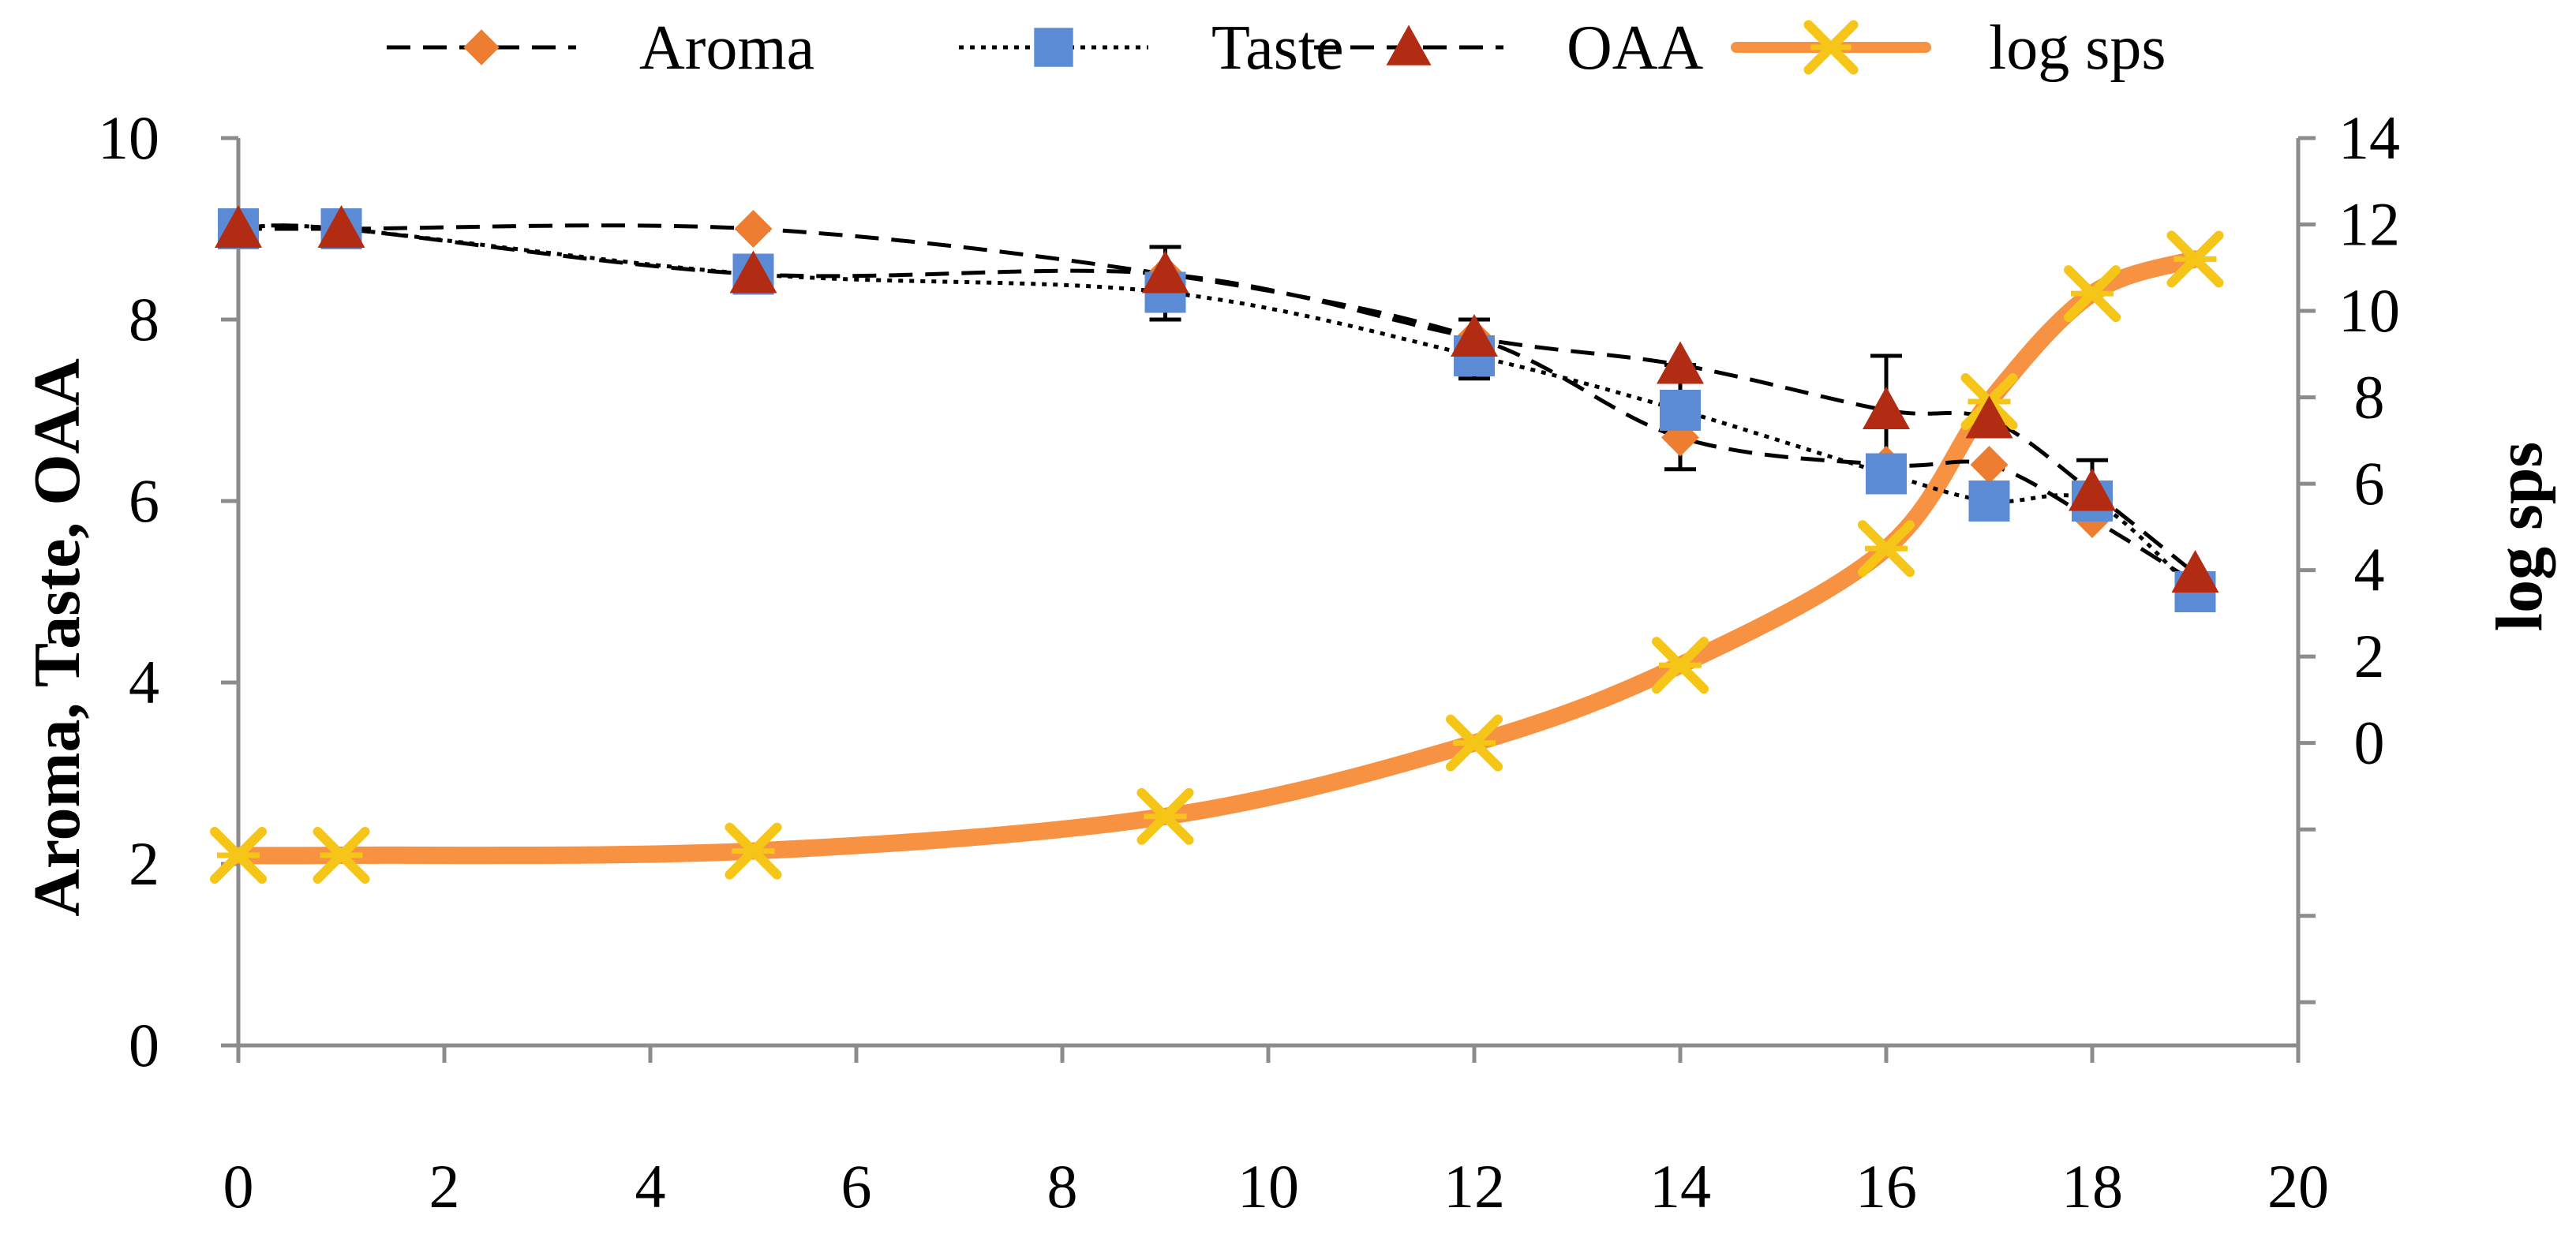  What do you see at coordinates (238, 1186) in the screenshot?
I see `x-tick-label: 0` at bounding box center [238, 1186].